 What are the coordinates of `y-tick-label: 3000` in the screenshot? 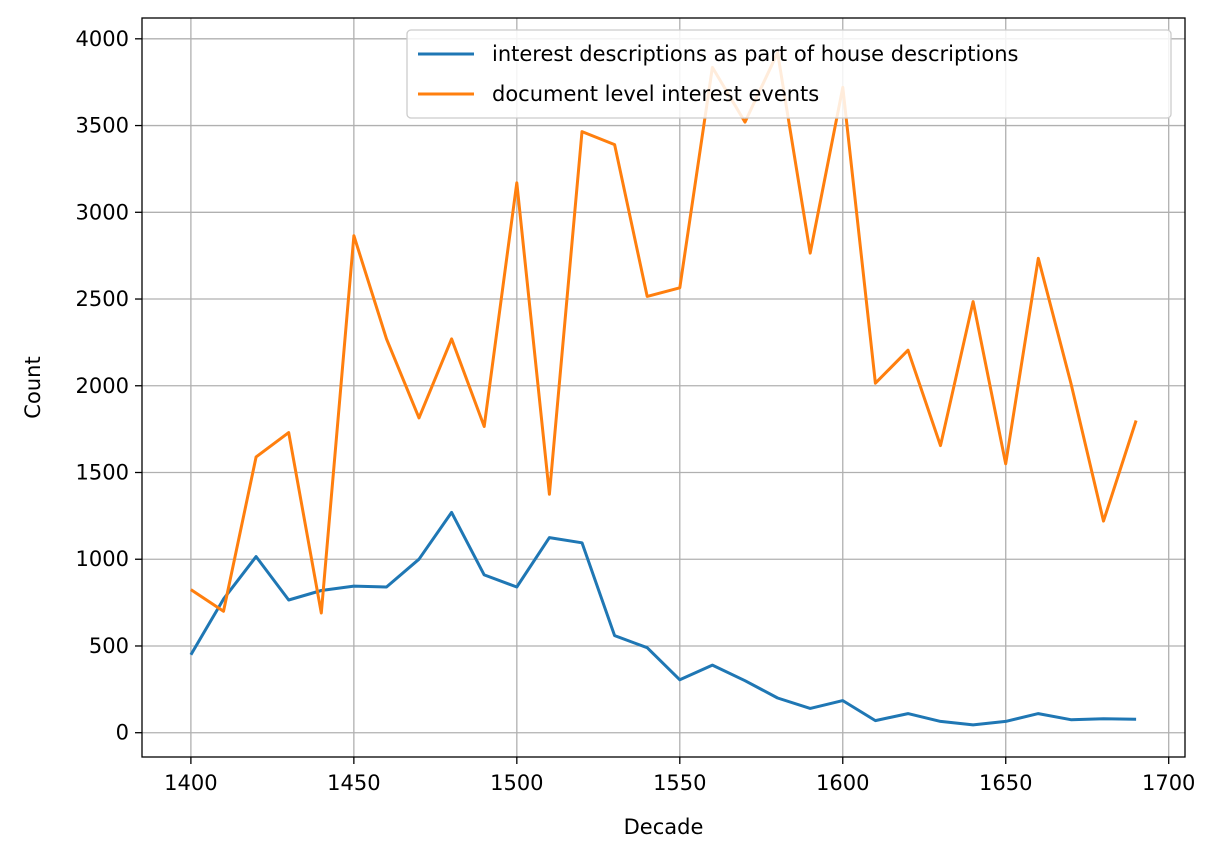 It's located at (102, 212).